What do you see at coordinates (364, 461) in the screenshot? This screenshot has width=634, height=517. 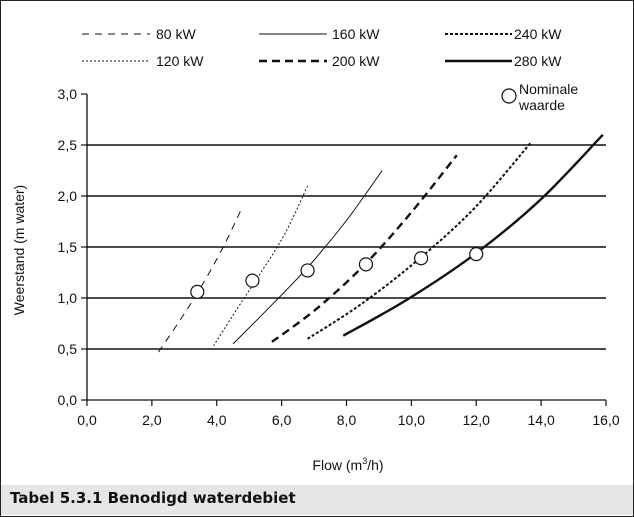 I see `x-axis-label-sup: 3` at bounding box center [364, 461].